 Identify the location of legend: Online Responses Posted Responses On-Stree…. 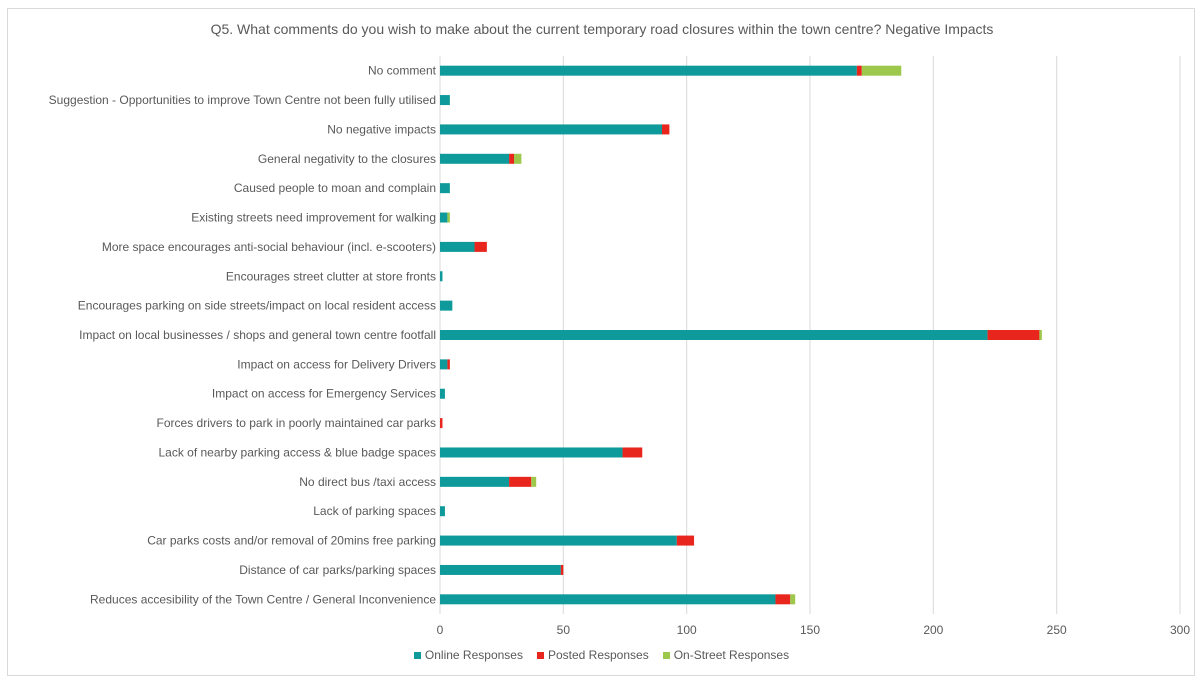
(601, 655).